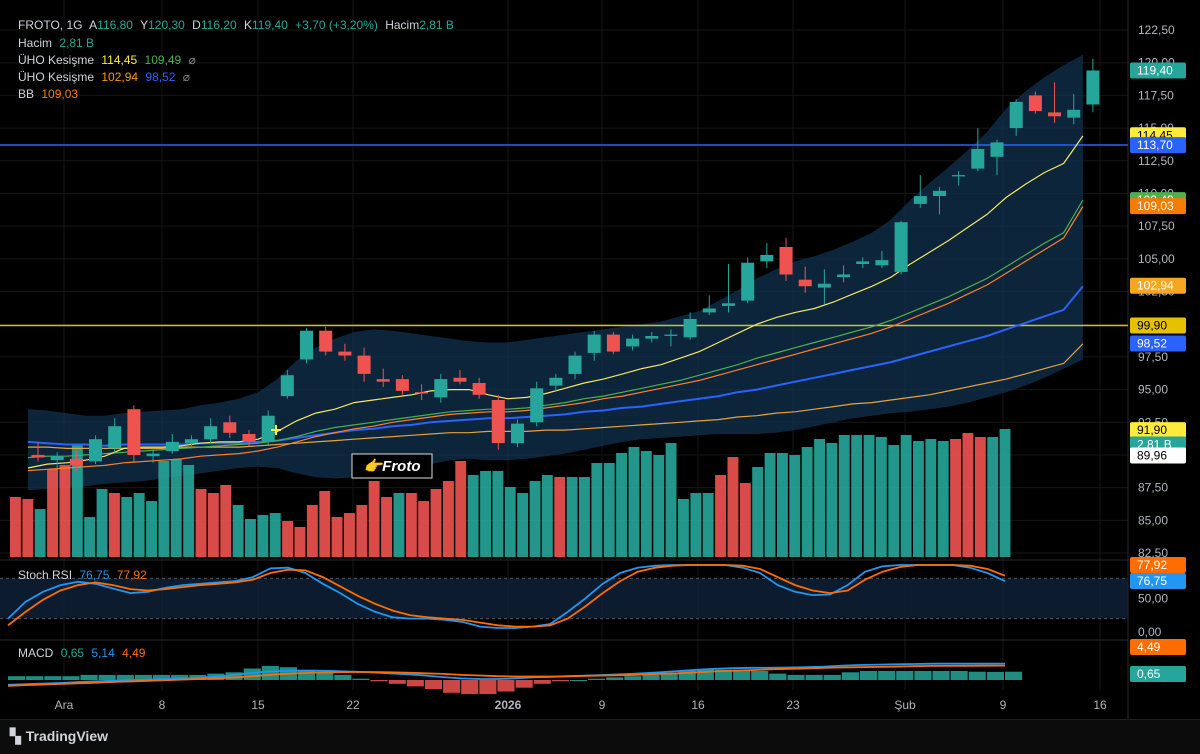 The height and width of the screenshot is (754, 1200). I want to click on volume-legend: Hacim 2,81 B, so click(58, 43).